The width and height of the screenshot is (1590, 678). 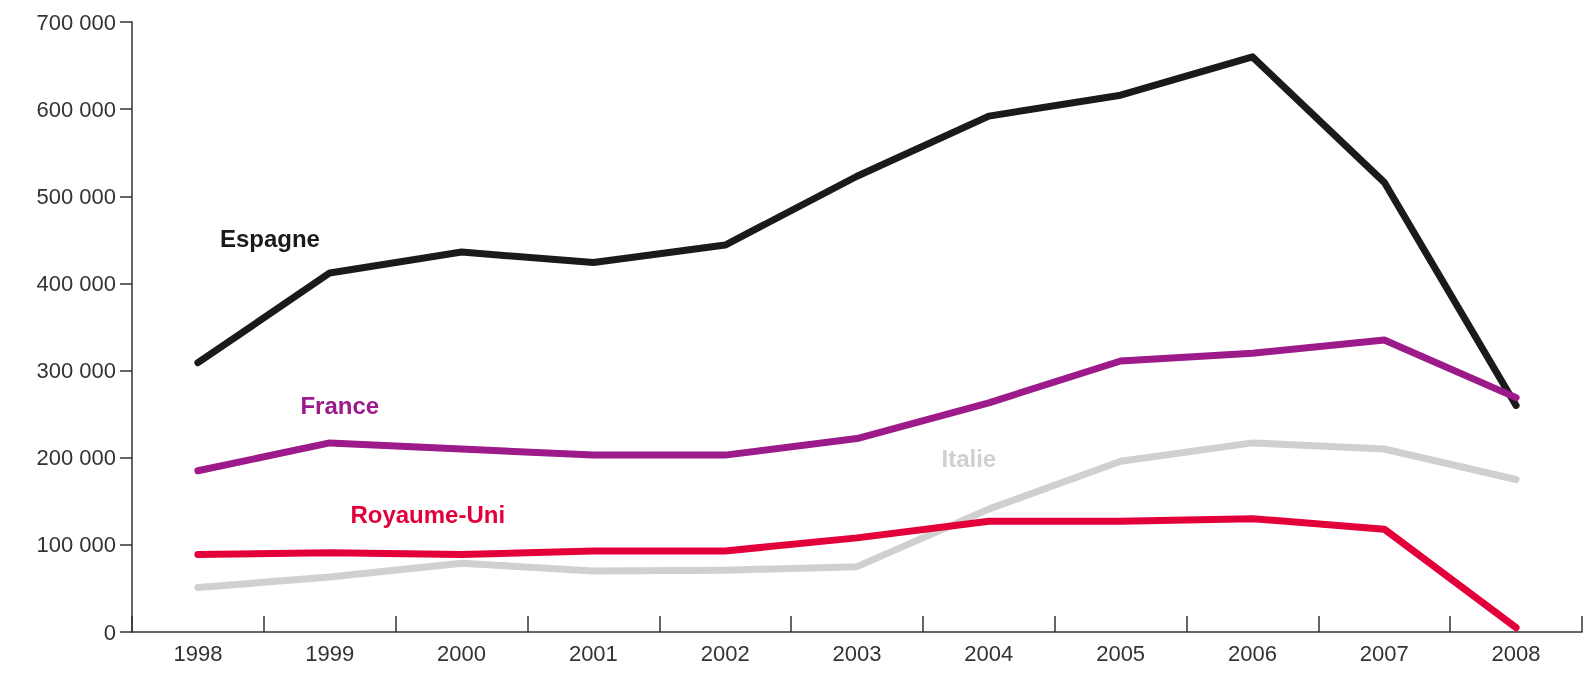 What do you see at coordinates (857, 653) in the screenshot?
I see `x-tick-label: 2003` at bounding box center [857, 653].